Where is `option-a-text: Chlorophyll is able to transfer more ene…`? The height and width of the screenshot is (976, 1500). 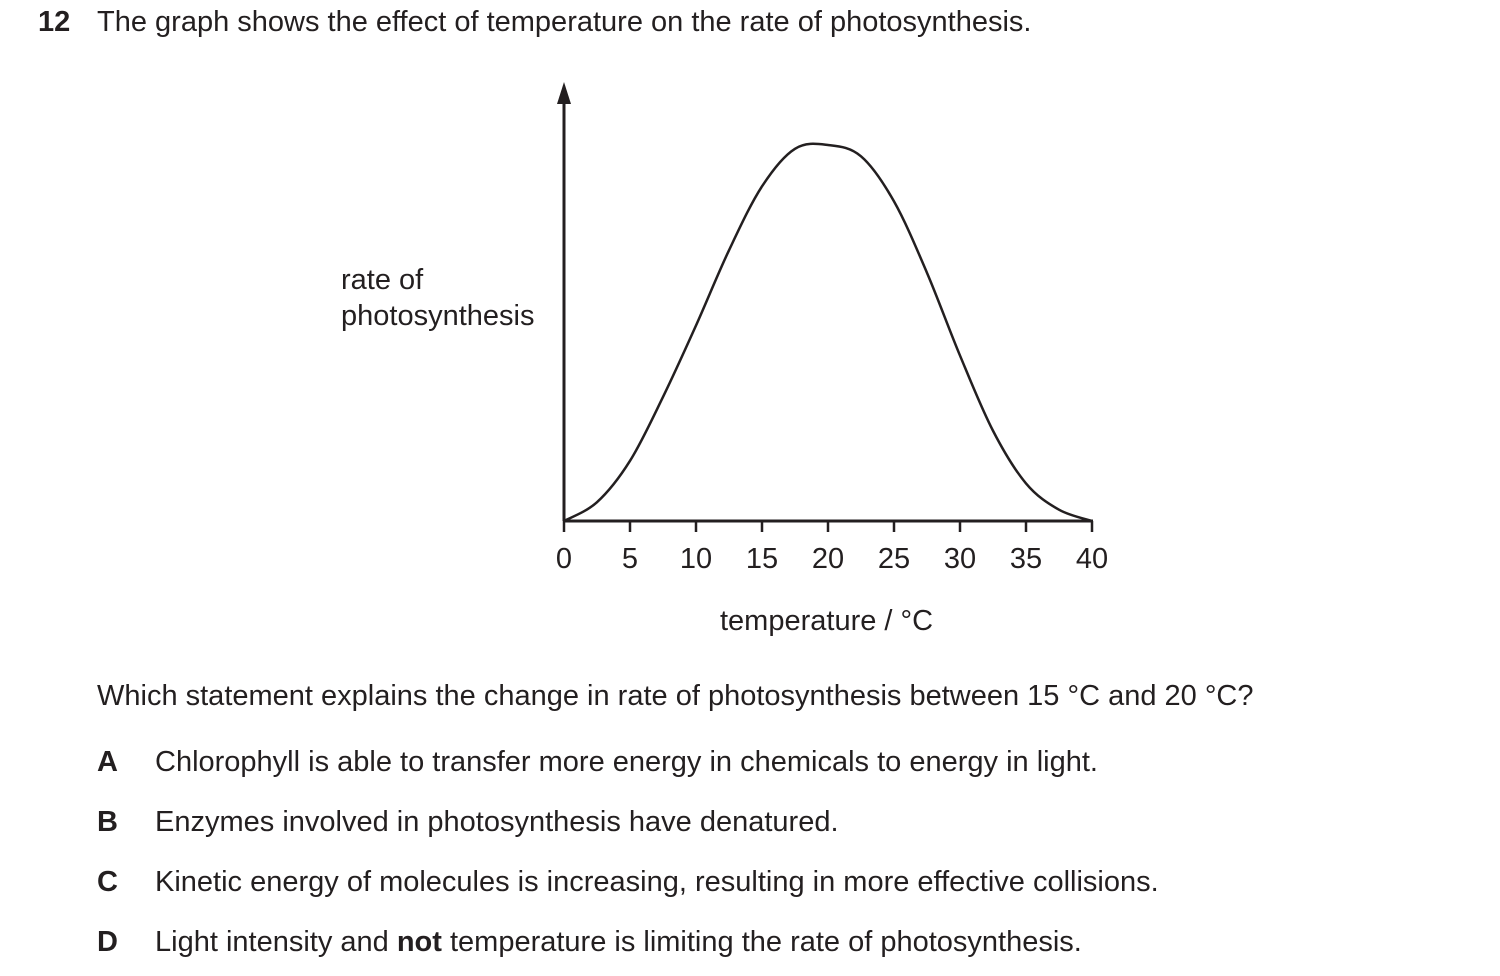
option-a-text: Chlorophyll is able to transfer more ene… is located at coordinates (626, 762).